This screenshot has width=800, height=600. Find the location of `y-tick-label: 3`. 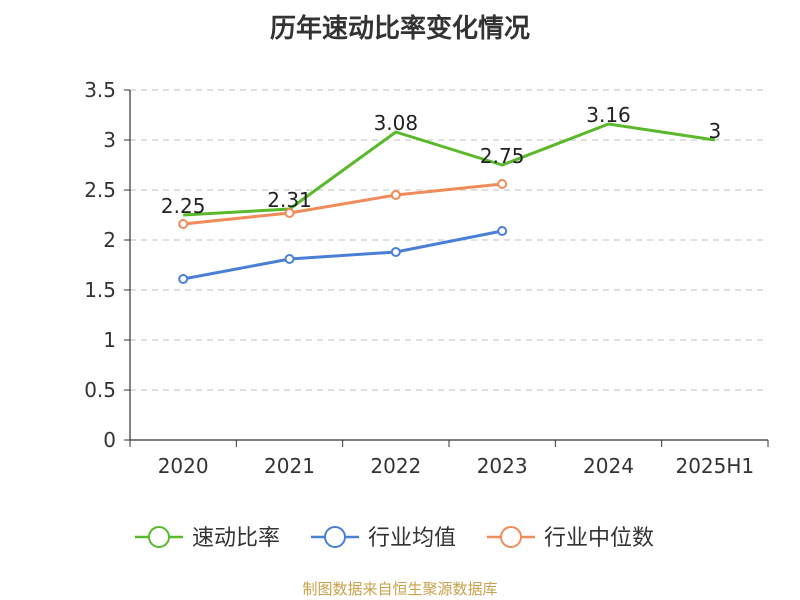

y-tick-label: 3 is located at coordinates (109, 140).